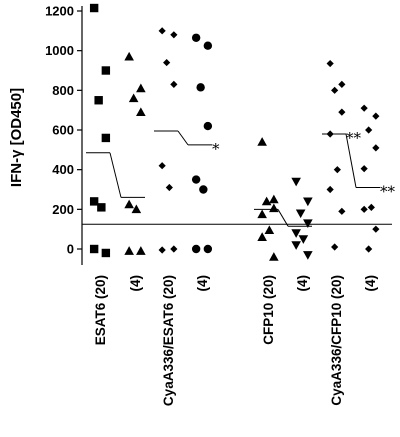  I want to click on y-tick-label: 400, so click(63, 169).